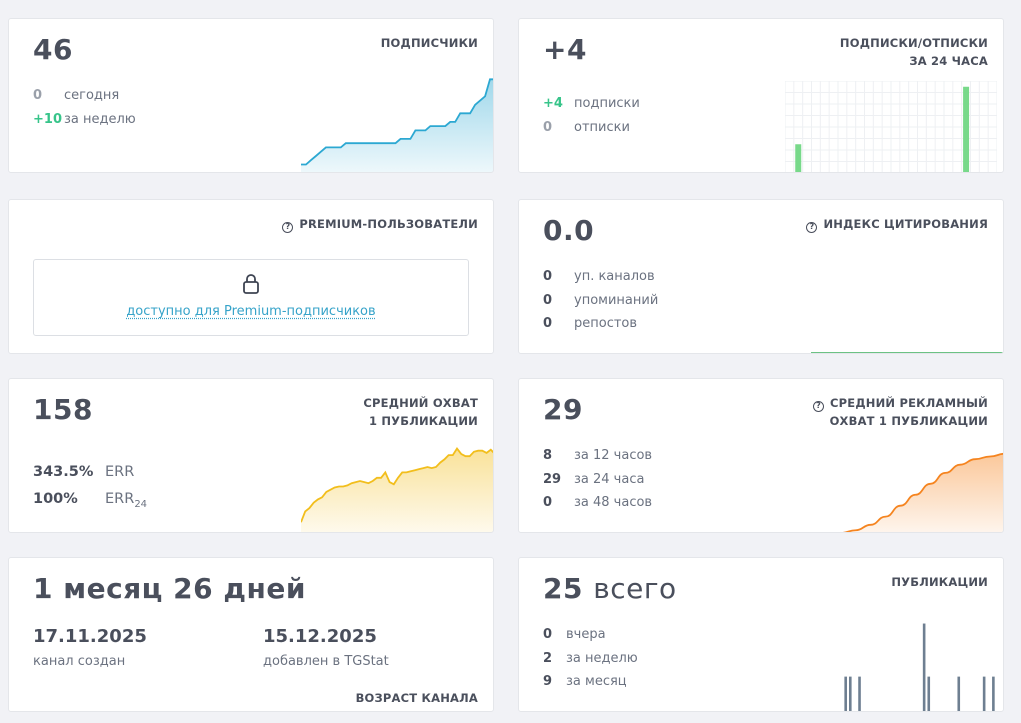 The height and width of the screenshot is (723, 1021). I want to click on subscribers-count: 46, so click(53, 49).